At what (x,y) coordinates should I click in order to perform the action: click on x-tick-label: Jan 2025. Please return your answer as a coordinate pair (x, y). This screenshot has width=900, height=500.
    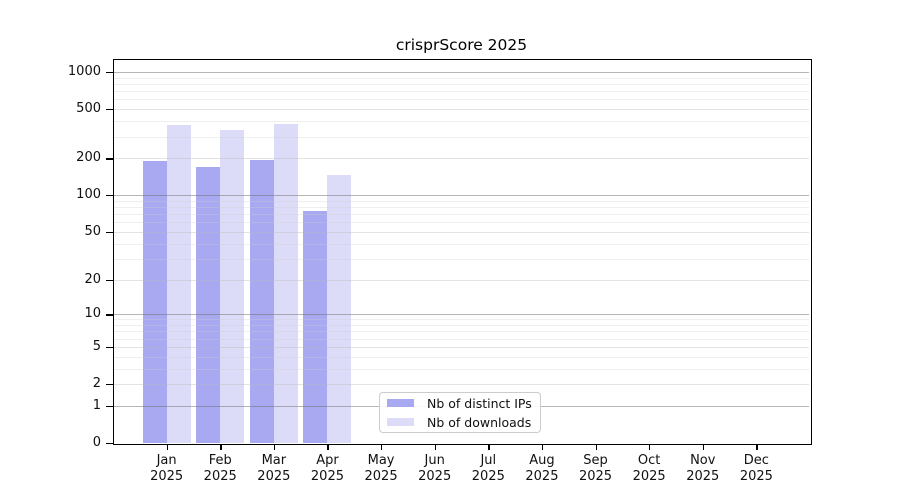
    Looking at the image, I should click on (167, 468).